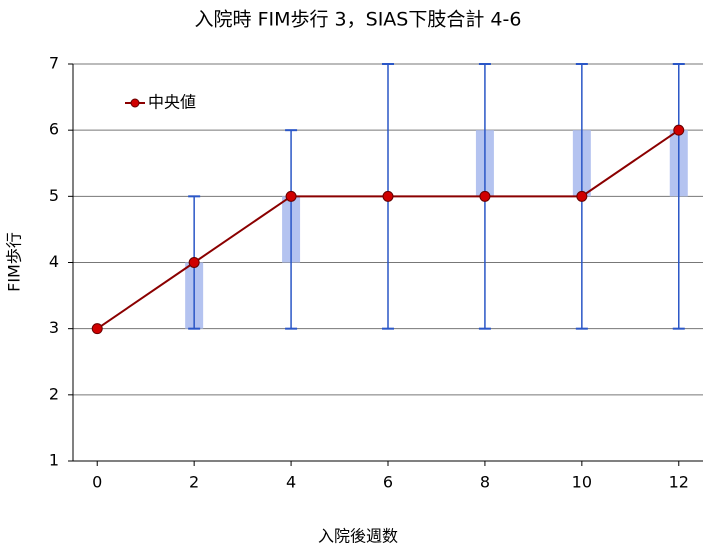  Describe the element at coordinates (54, 129) in the screenshot. I see `y-tick-label: 6` at that location.